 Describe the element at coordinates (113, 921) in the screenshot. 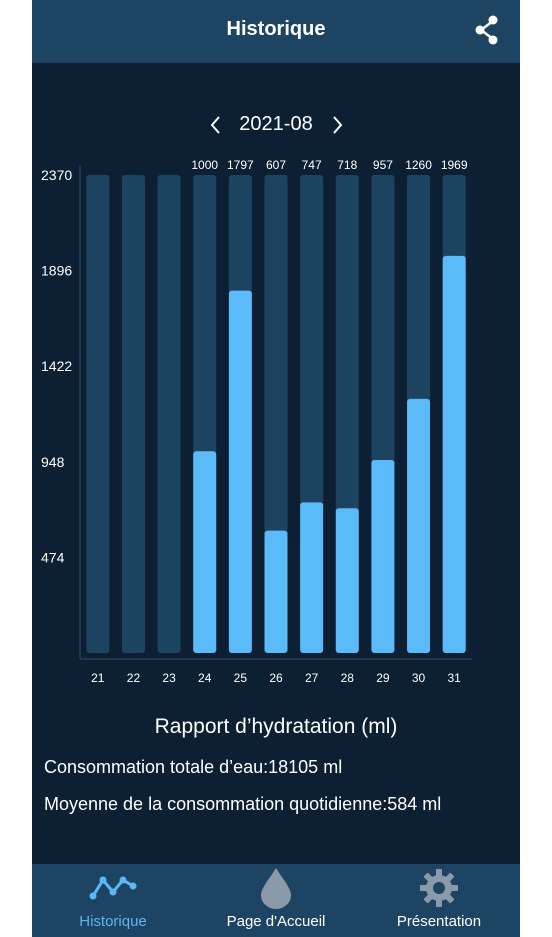

I see `nav-label-historique: Historique` at that location.